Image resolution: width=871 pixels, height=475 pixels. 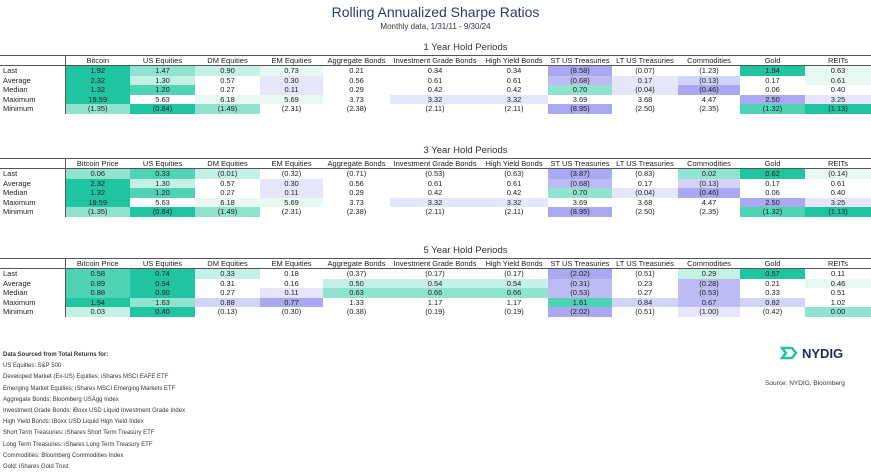 I want to click on column-header: Investment Grade Bonds, so click(x=435, y=60).